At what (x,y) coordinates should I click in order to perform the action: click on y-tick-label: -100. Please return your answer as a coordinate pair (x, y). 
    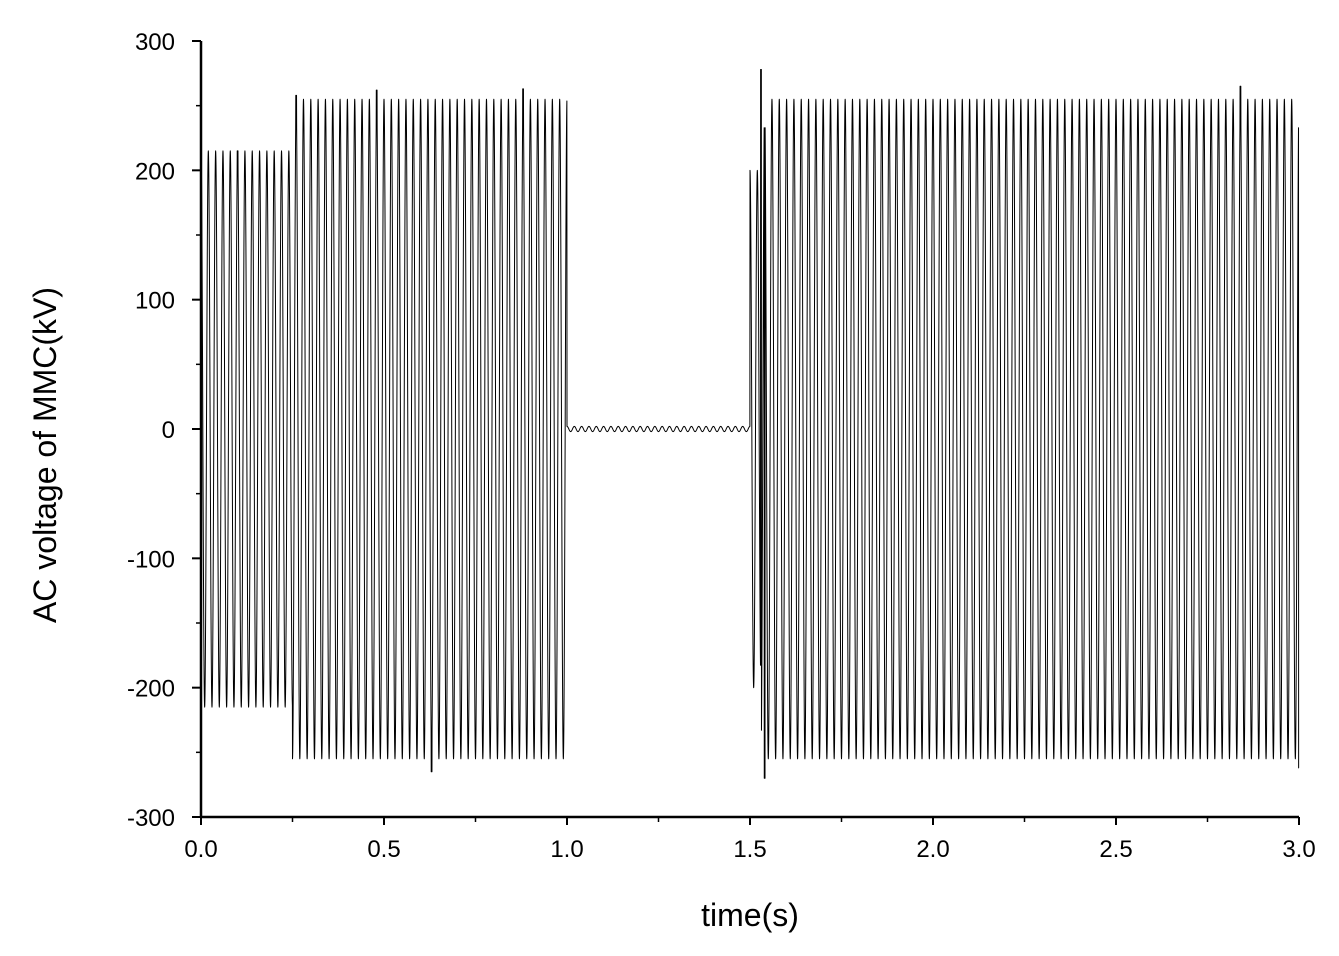
    Looking at the image, I should click on (151, 559).